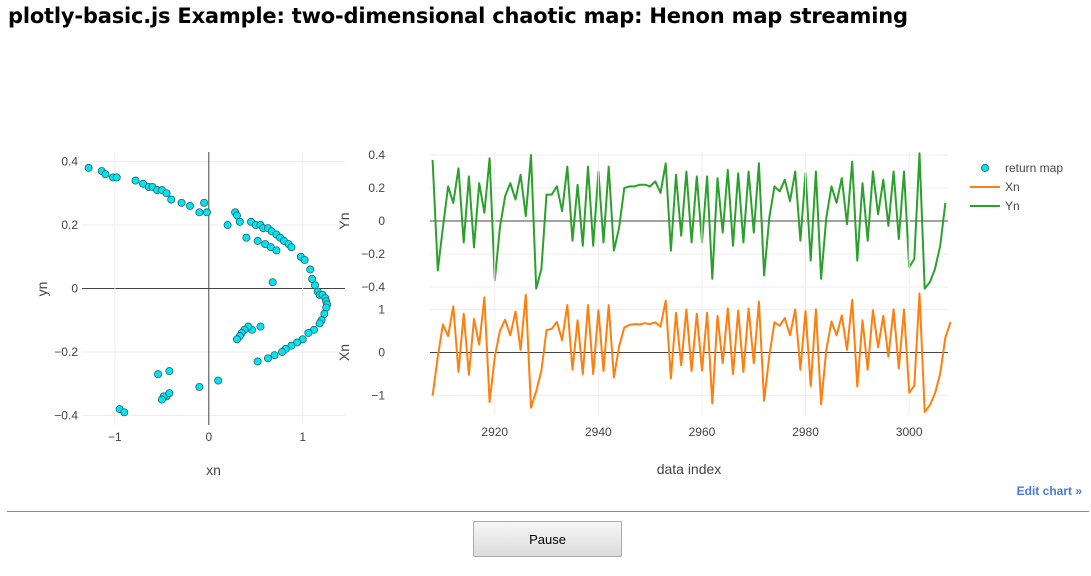  I want to click on x-tick-label: 1, so click(302, 437).